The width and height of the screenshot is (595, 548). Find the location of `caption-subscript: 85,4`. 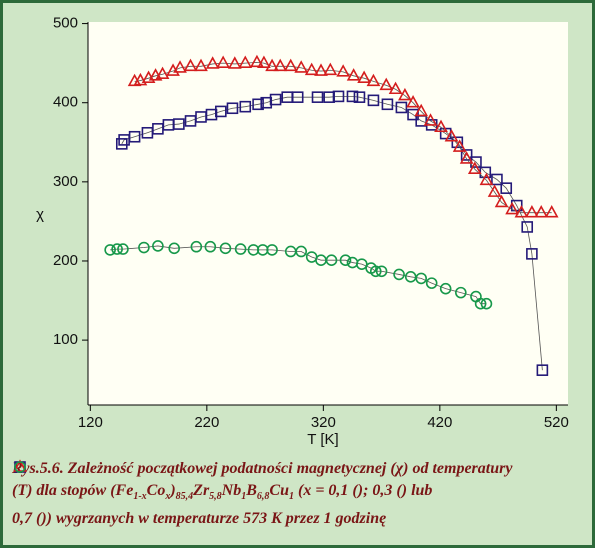

caption-subscript: 85,4 is located at coordinates (184, 497).